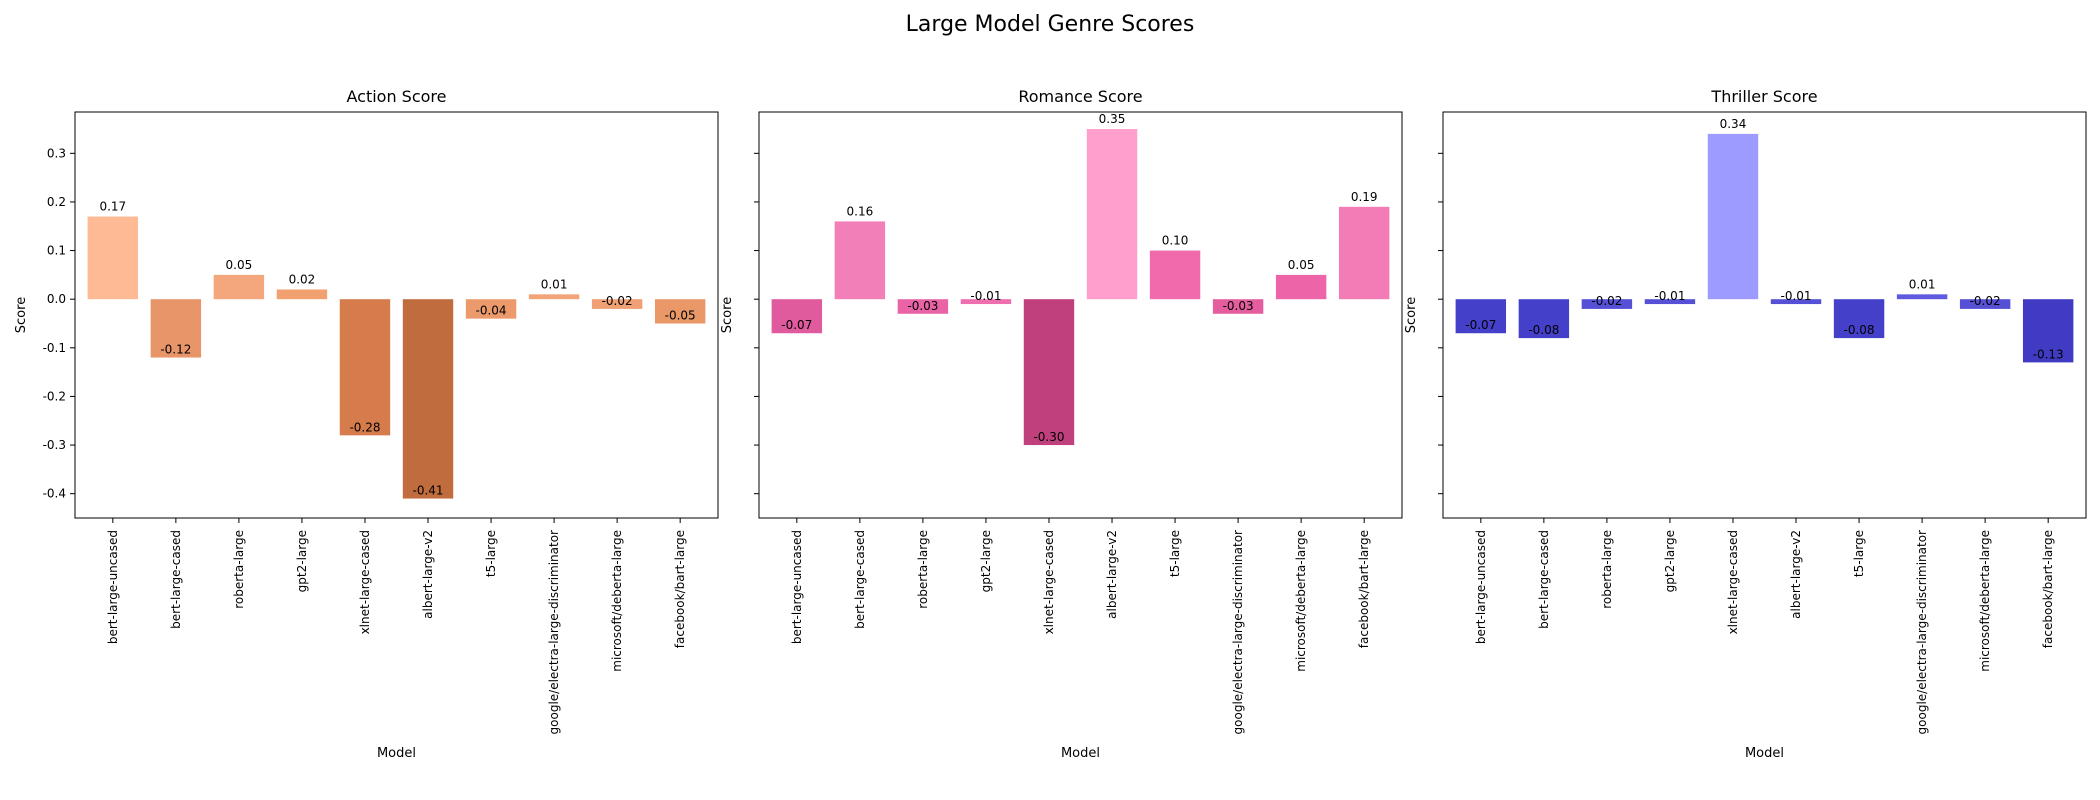 The height and width of the screenshot is (800, 2100). I want to click on y-tick-label: -0.3, so click(54, 445).